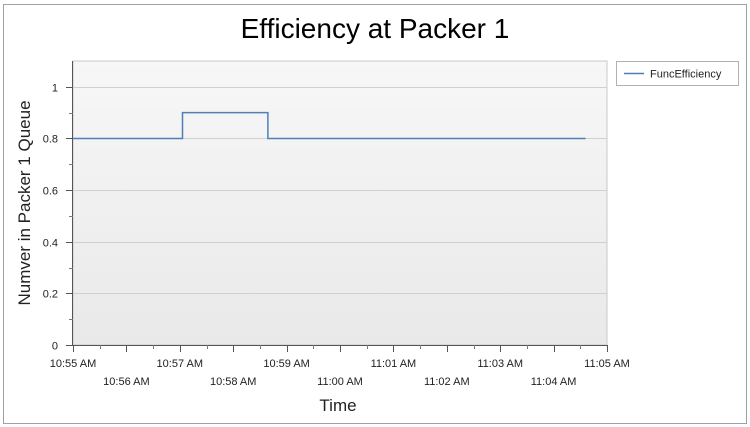  Describe the element at coordinates (500, 364) in the screenshot. I see `x-tick-label: 11:03 AM` at that location.